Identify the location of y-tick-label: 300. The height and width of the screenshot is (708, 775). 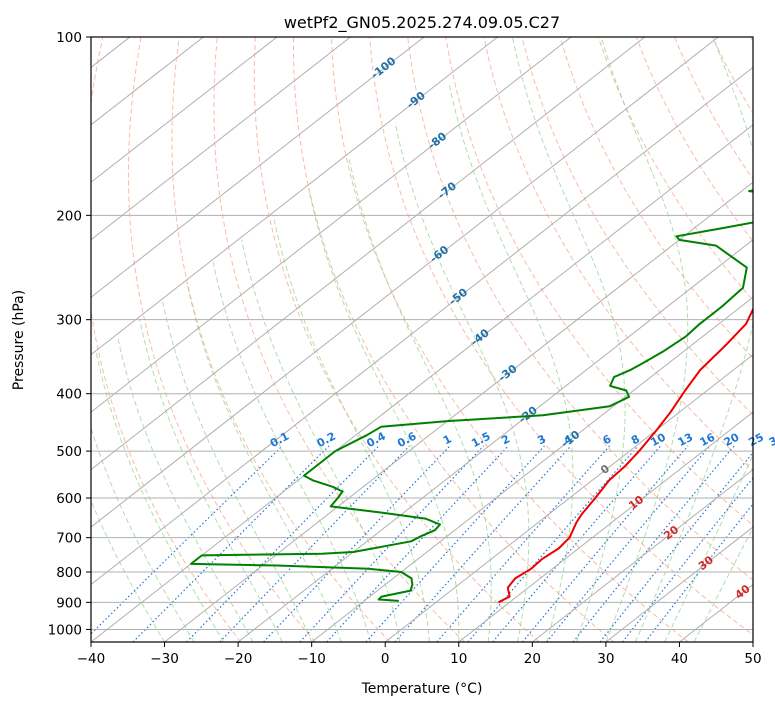
(69, 321).